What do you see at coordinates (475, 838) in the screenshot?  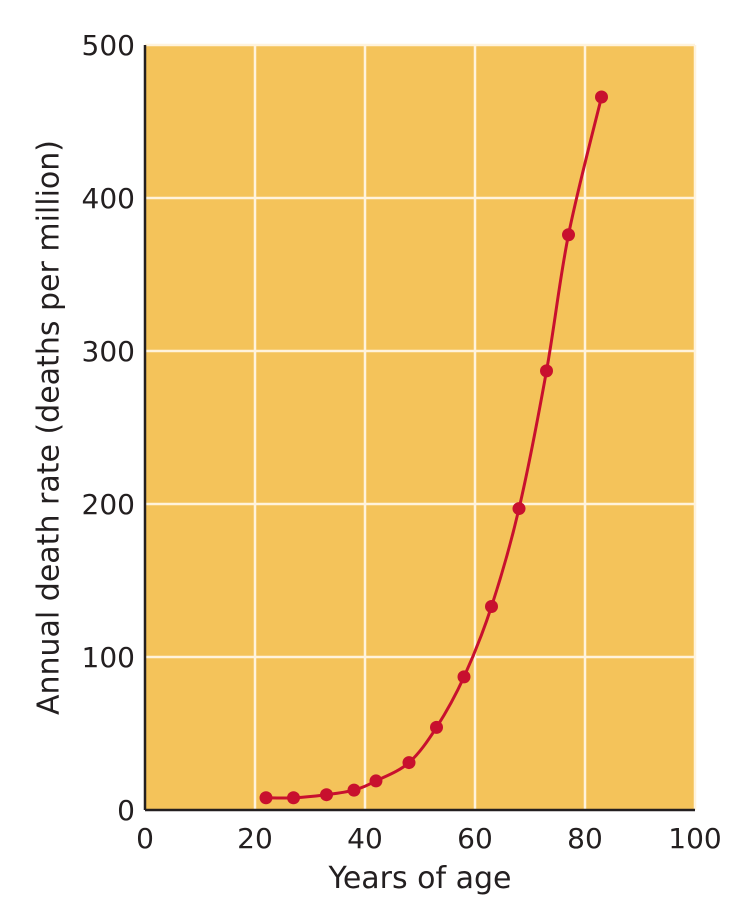 I see `x-tick-label: 60` at bounding box center [475, 838].